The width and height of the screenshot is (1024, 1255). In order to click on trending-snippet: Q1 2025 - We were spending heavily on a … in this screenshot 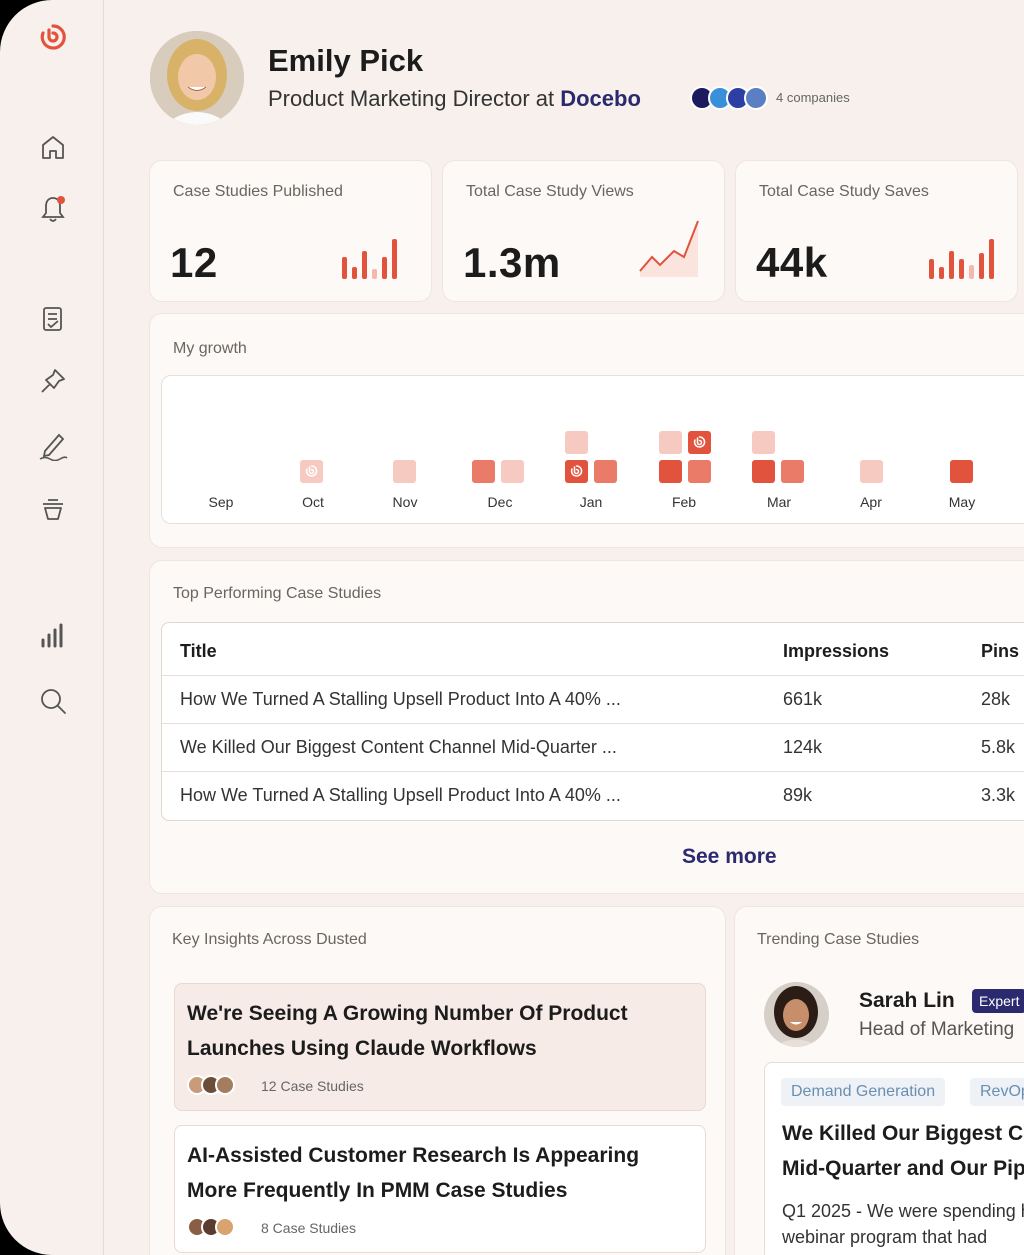, I will do `click(903, 1224)`.